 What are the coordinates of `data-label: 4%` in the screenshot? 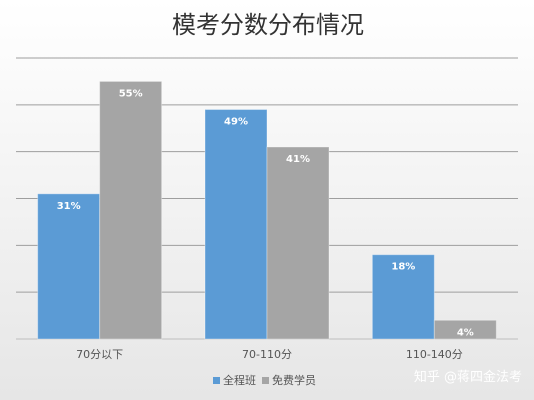 It's located at (465, 332).